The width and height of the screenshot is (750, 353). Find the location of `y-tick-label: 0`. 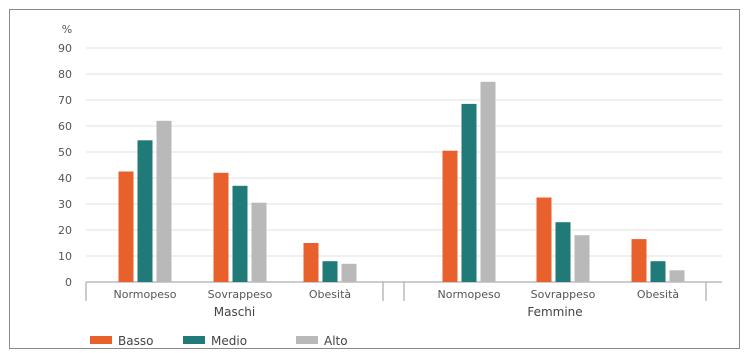

y-tick-label: 0 is located at coordinates (68, 282).